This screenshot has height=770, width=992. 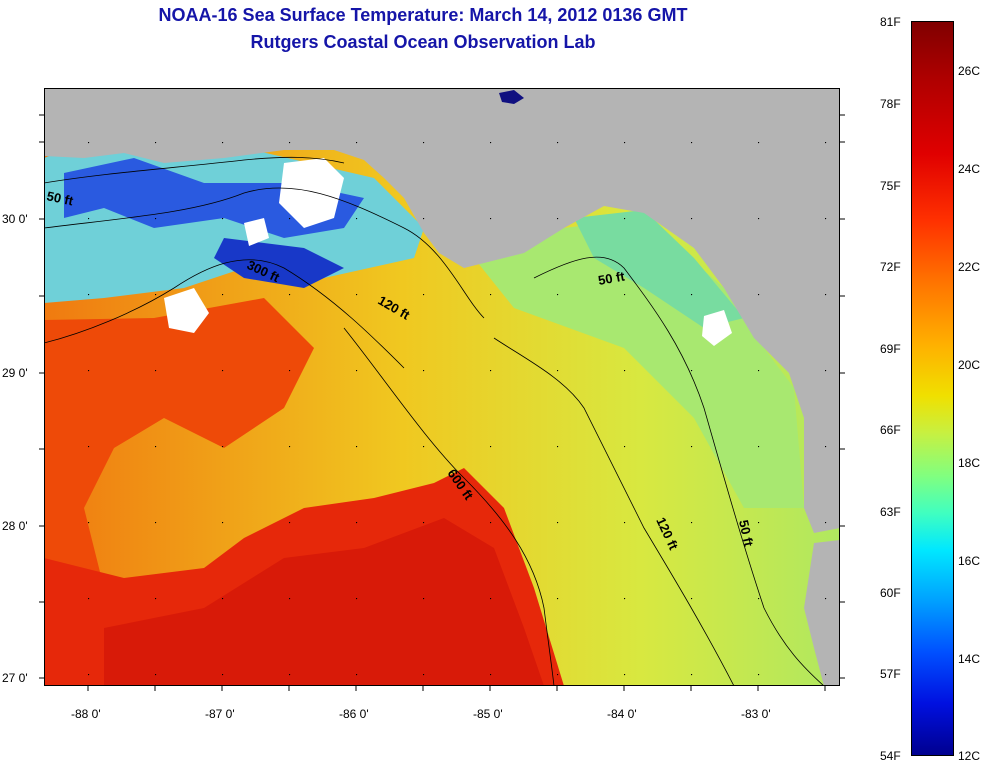 I want to click on colorbar-c-label: 12C, so click(x=969, y=756).